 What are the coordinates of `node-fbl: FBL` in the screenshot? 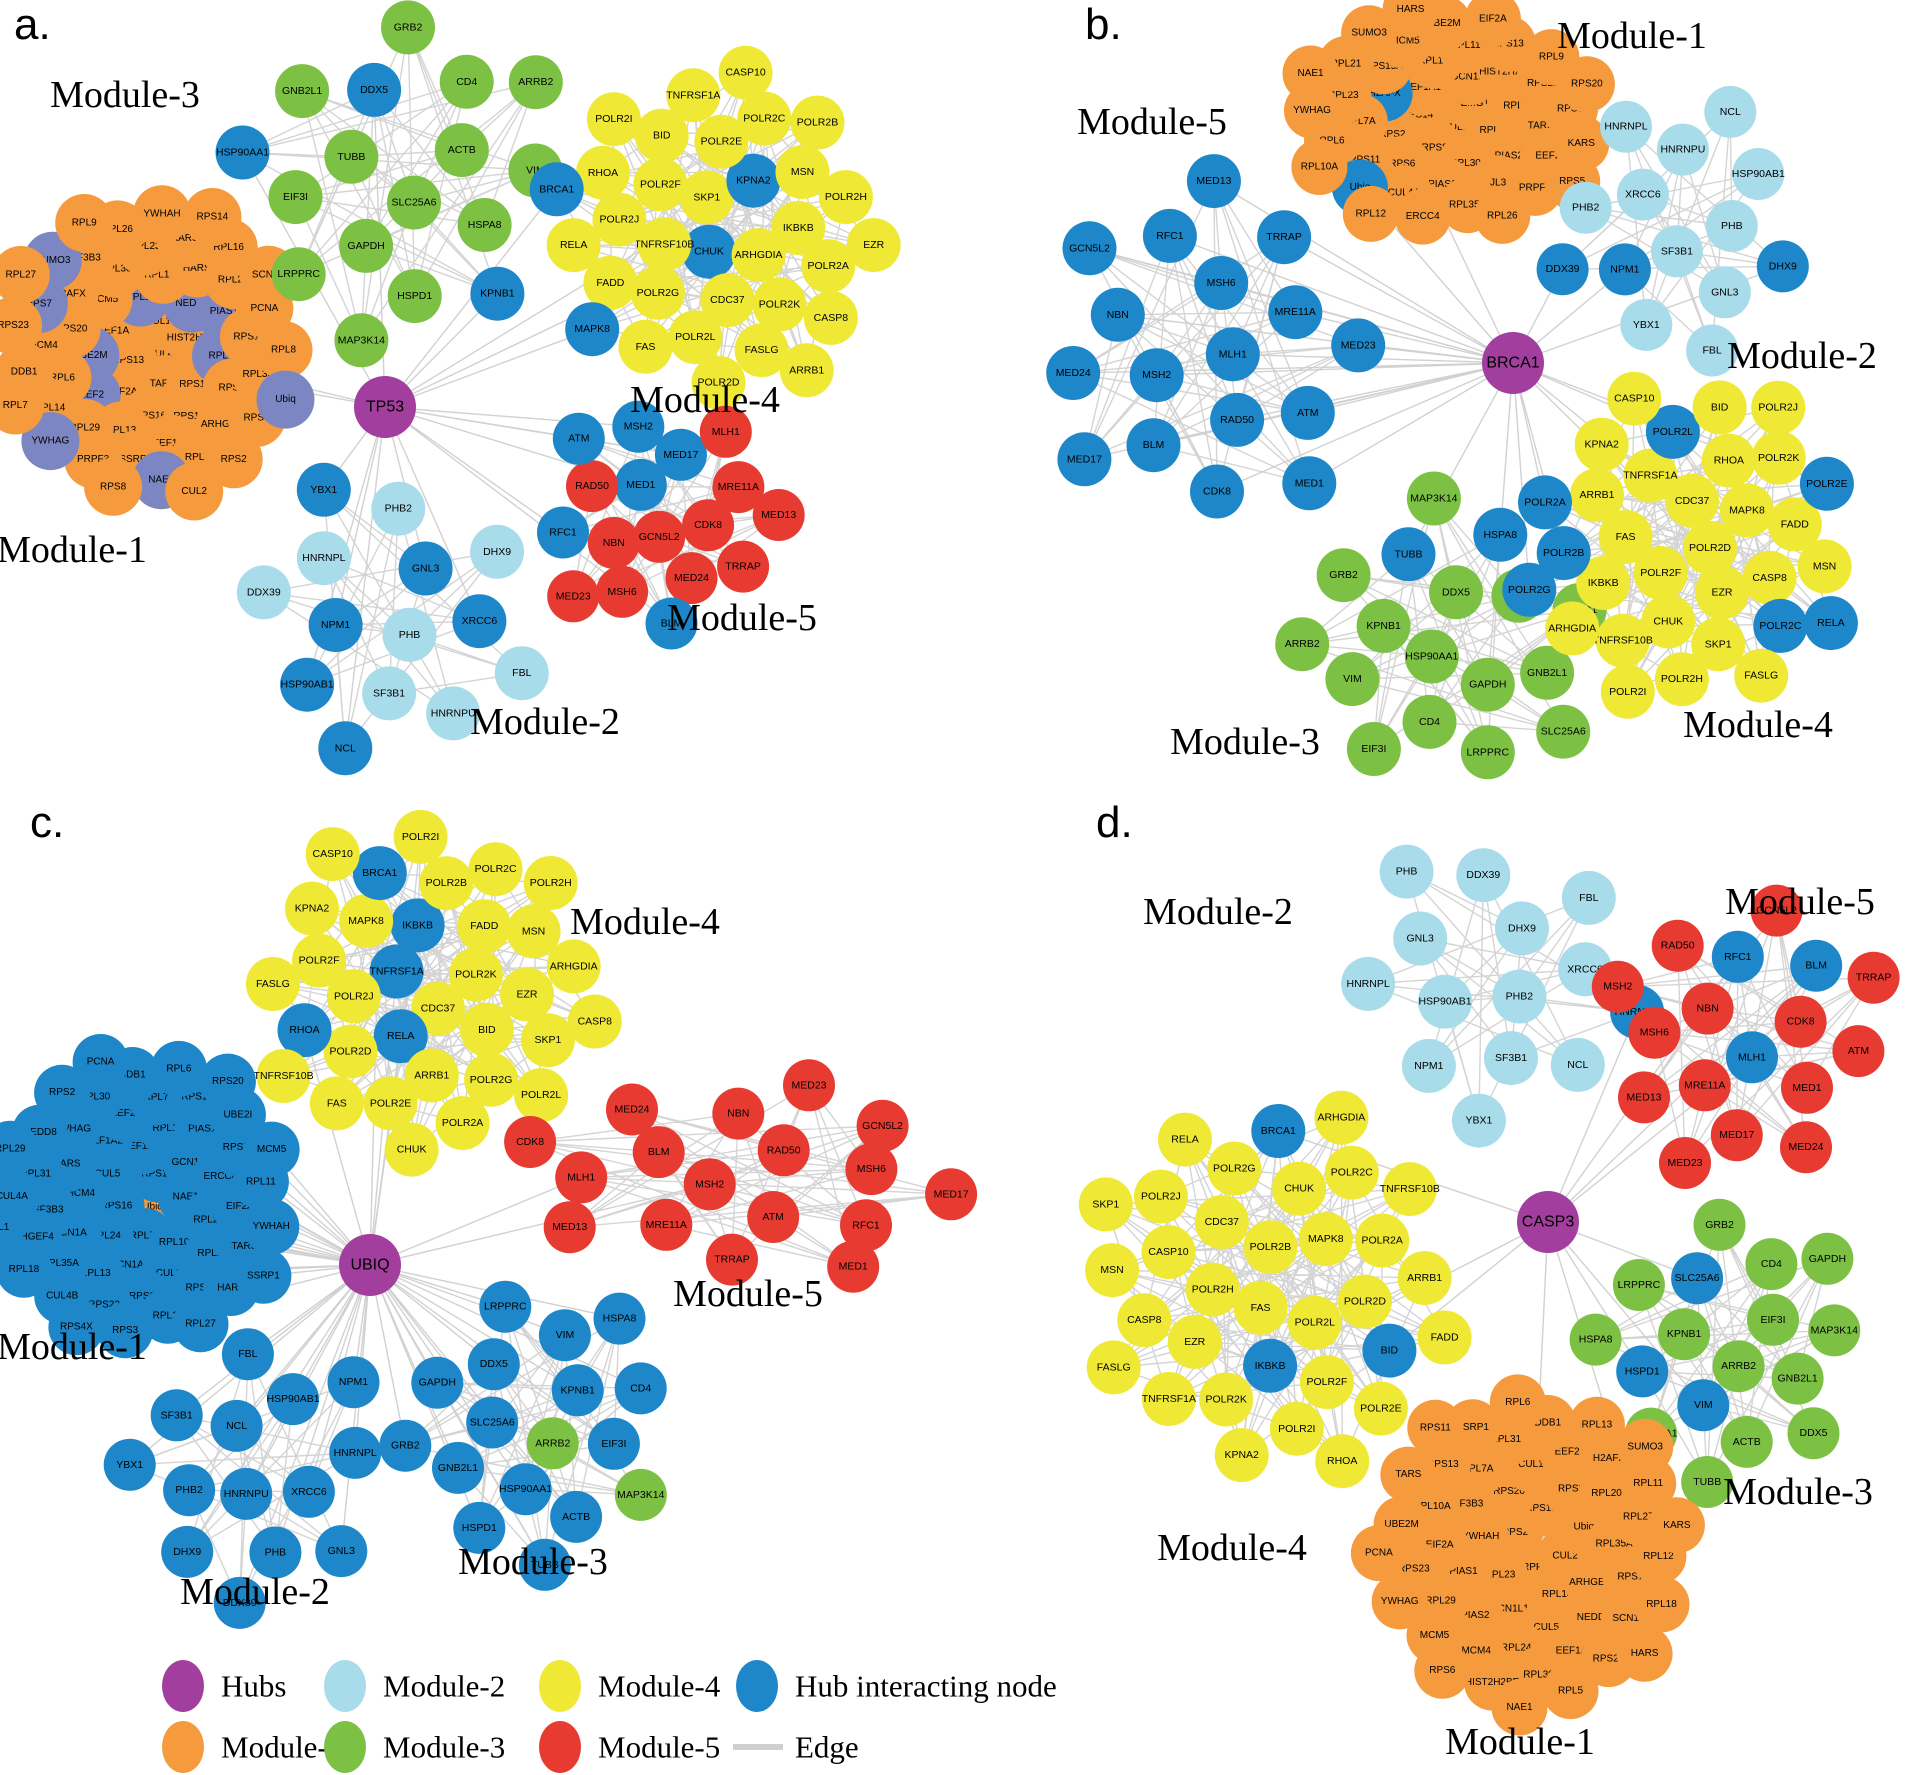 It's located at (521, 673).